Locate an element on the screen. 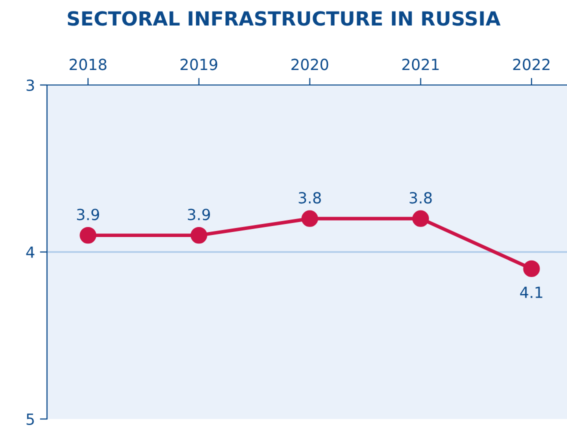 The width and height of the screenshot is (567, 429). y-tick-label: 3 is located at coordinates (30, 85).